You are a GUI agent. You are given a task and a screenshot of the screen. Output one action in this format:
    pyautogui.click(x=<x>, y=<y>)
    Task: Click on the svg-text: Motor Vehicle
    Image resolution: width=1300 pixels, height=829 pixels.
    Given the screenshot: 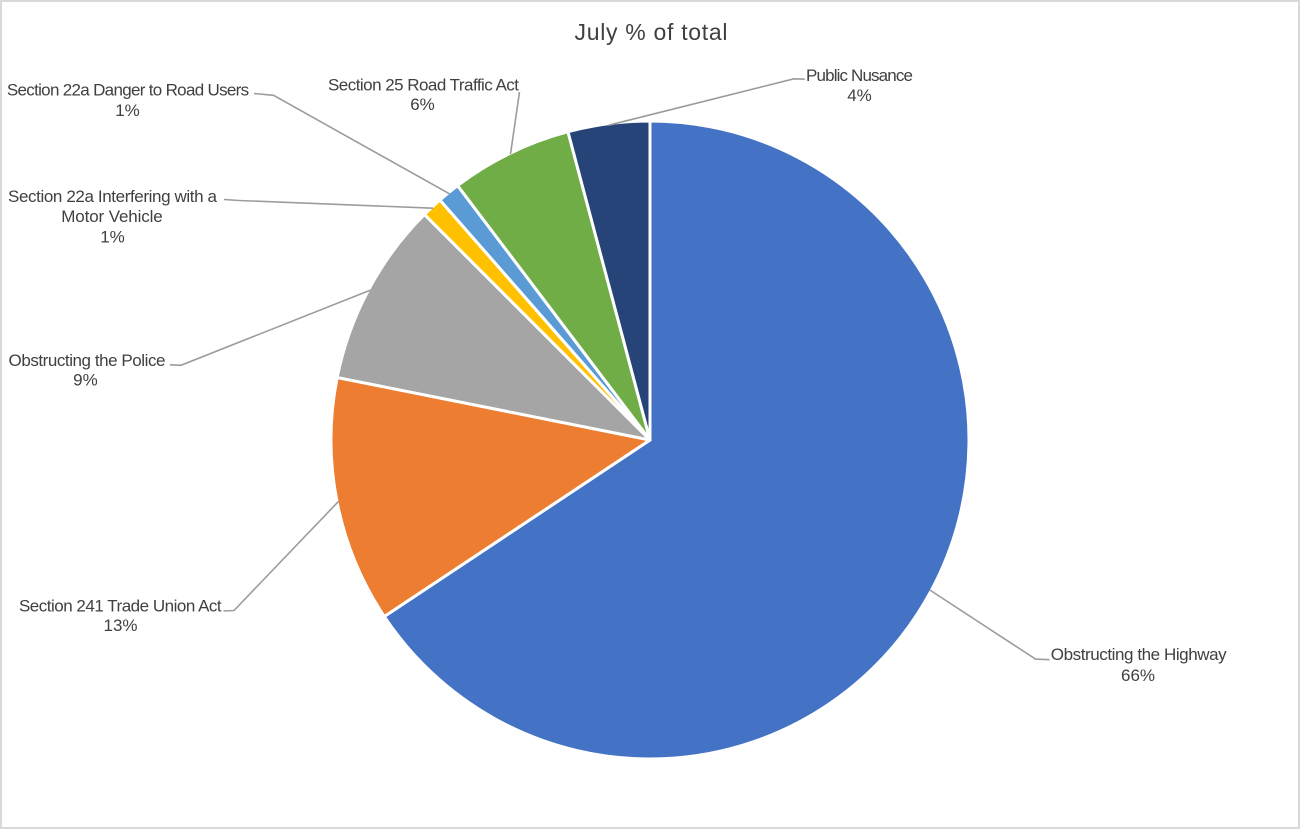 What is the action you would take?
    pyautogui.click(x=112, y=216)
    